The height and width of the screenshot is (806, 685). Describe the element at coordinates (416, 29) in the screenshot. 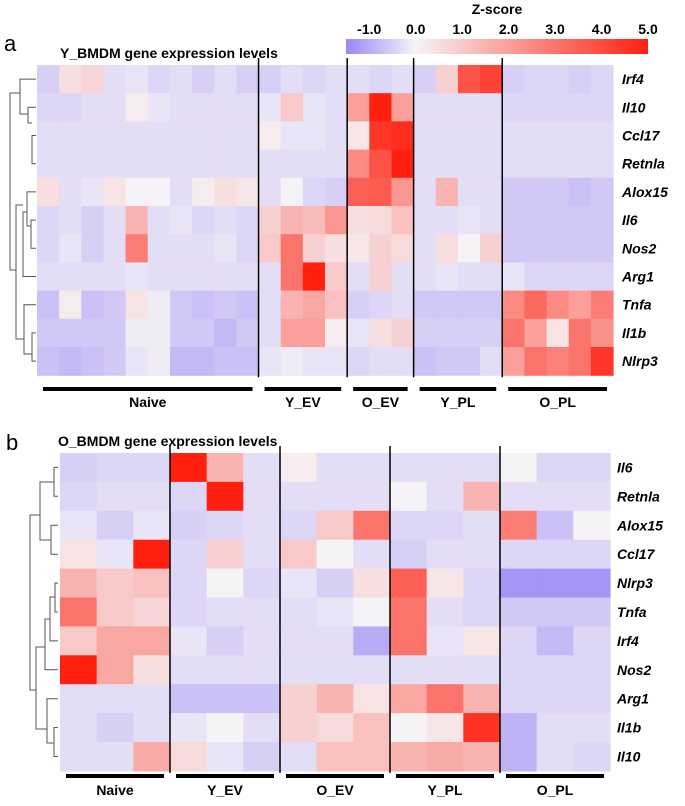

I see `colorbar-tick-label: 0.0` at that location.